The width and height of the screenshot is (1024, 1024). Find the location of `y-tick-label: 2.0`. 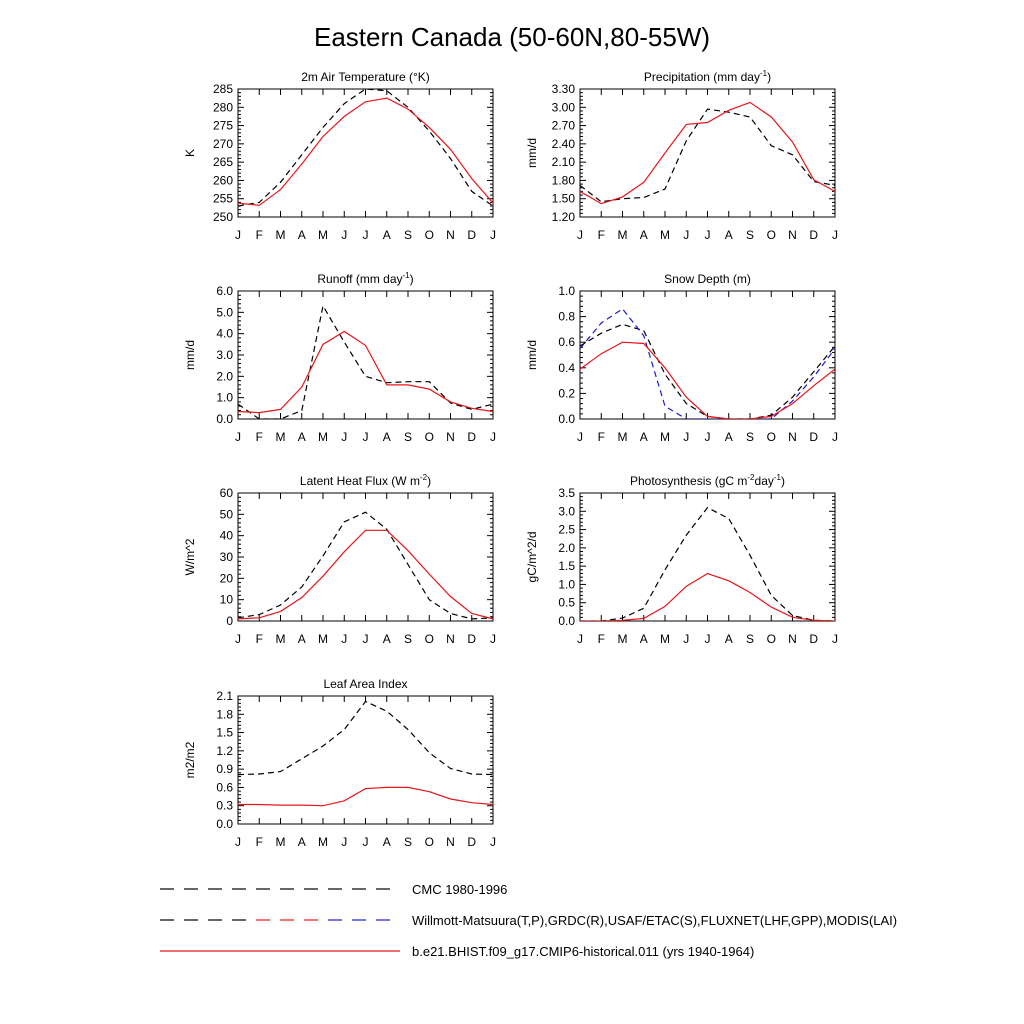

y-tick-label: 2.0 is located at coordinates (224, 376).